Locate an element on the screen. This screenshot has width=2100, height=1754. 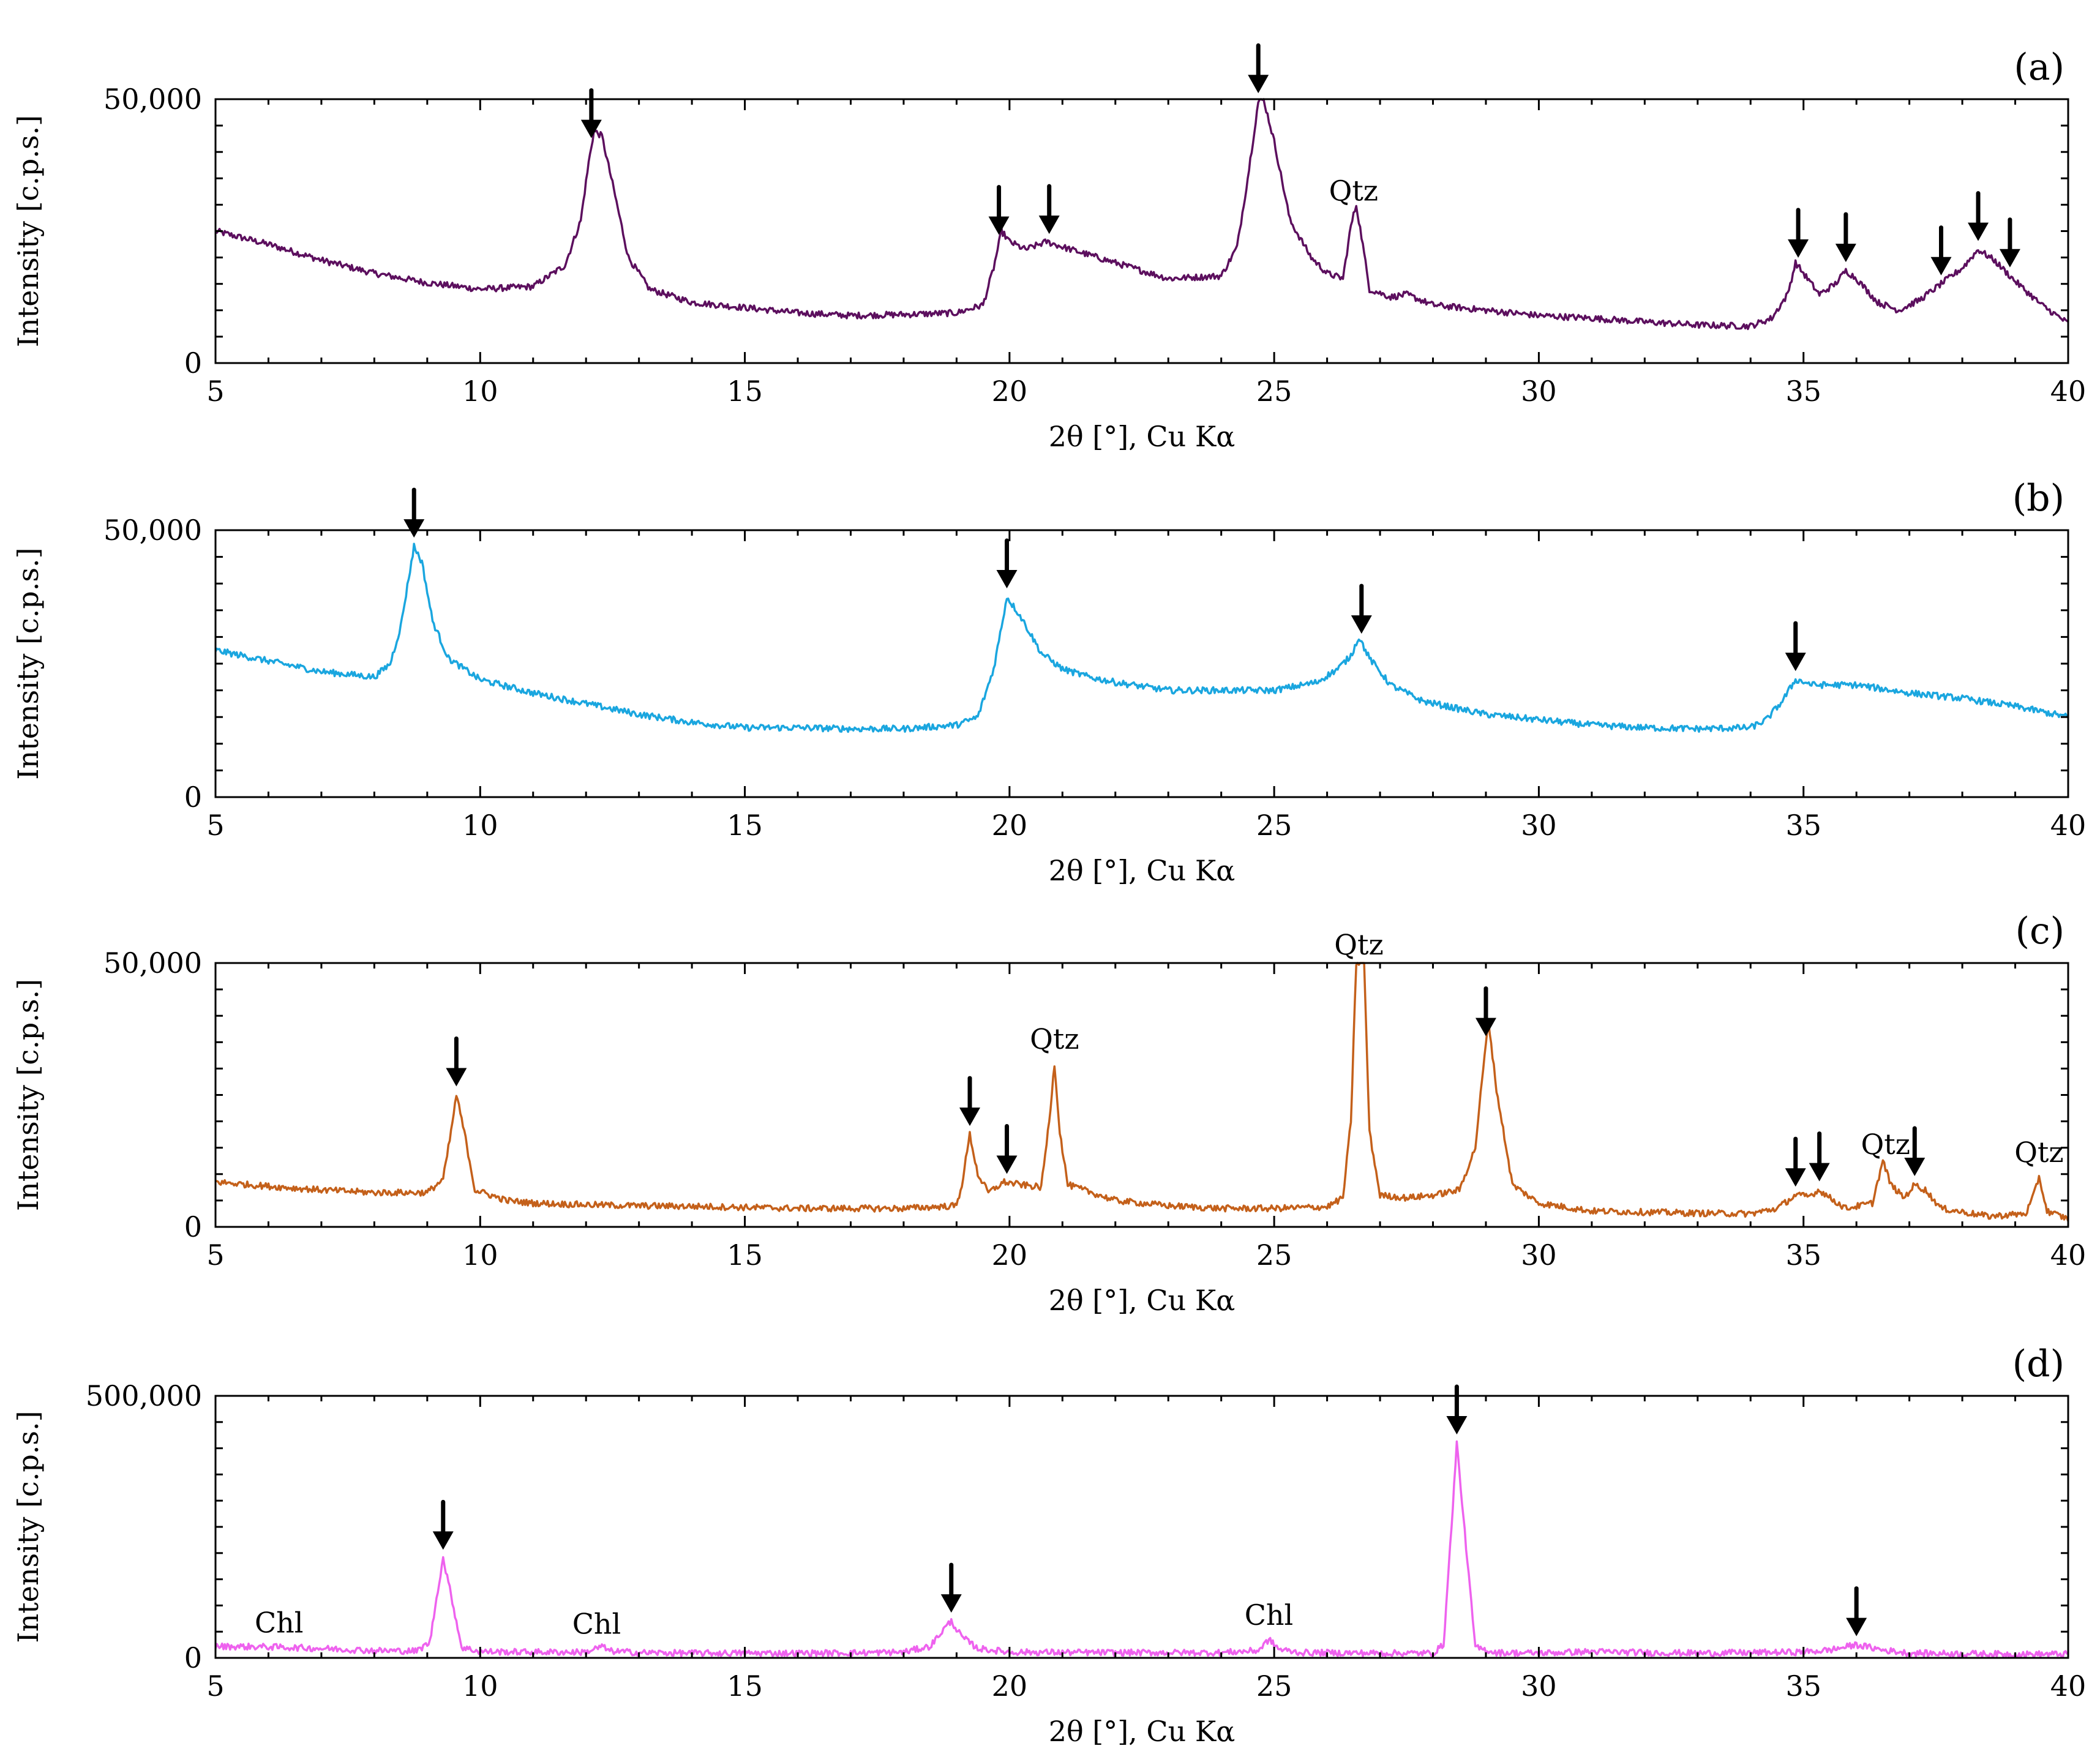
panel-label: (b) is located at coordinates (2038, 498).